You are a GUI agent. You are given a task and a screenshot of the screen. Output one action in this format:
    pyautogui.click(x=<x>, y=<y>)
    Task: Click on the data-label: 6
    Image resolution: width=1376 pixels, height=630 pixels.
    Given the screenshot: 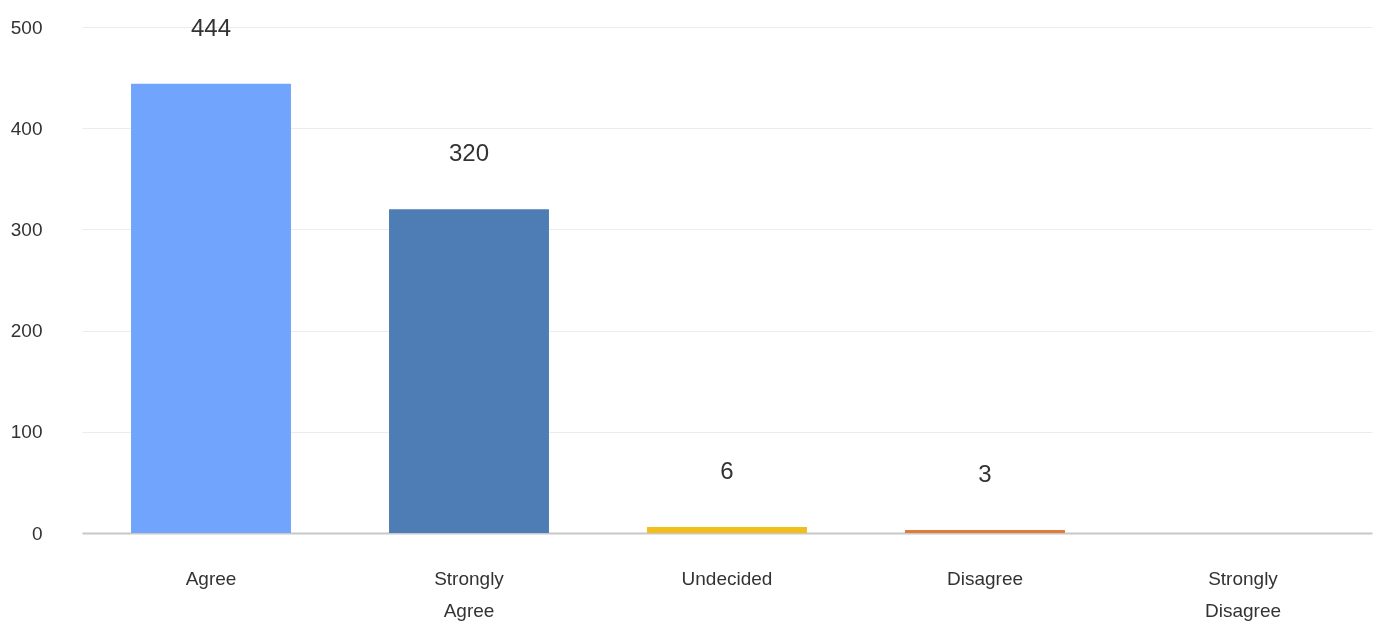 What is the action you would take?
    pyautogui.click(x=727, y=470)
    